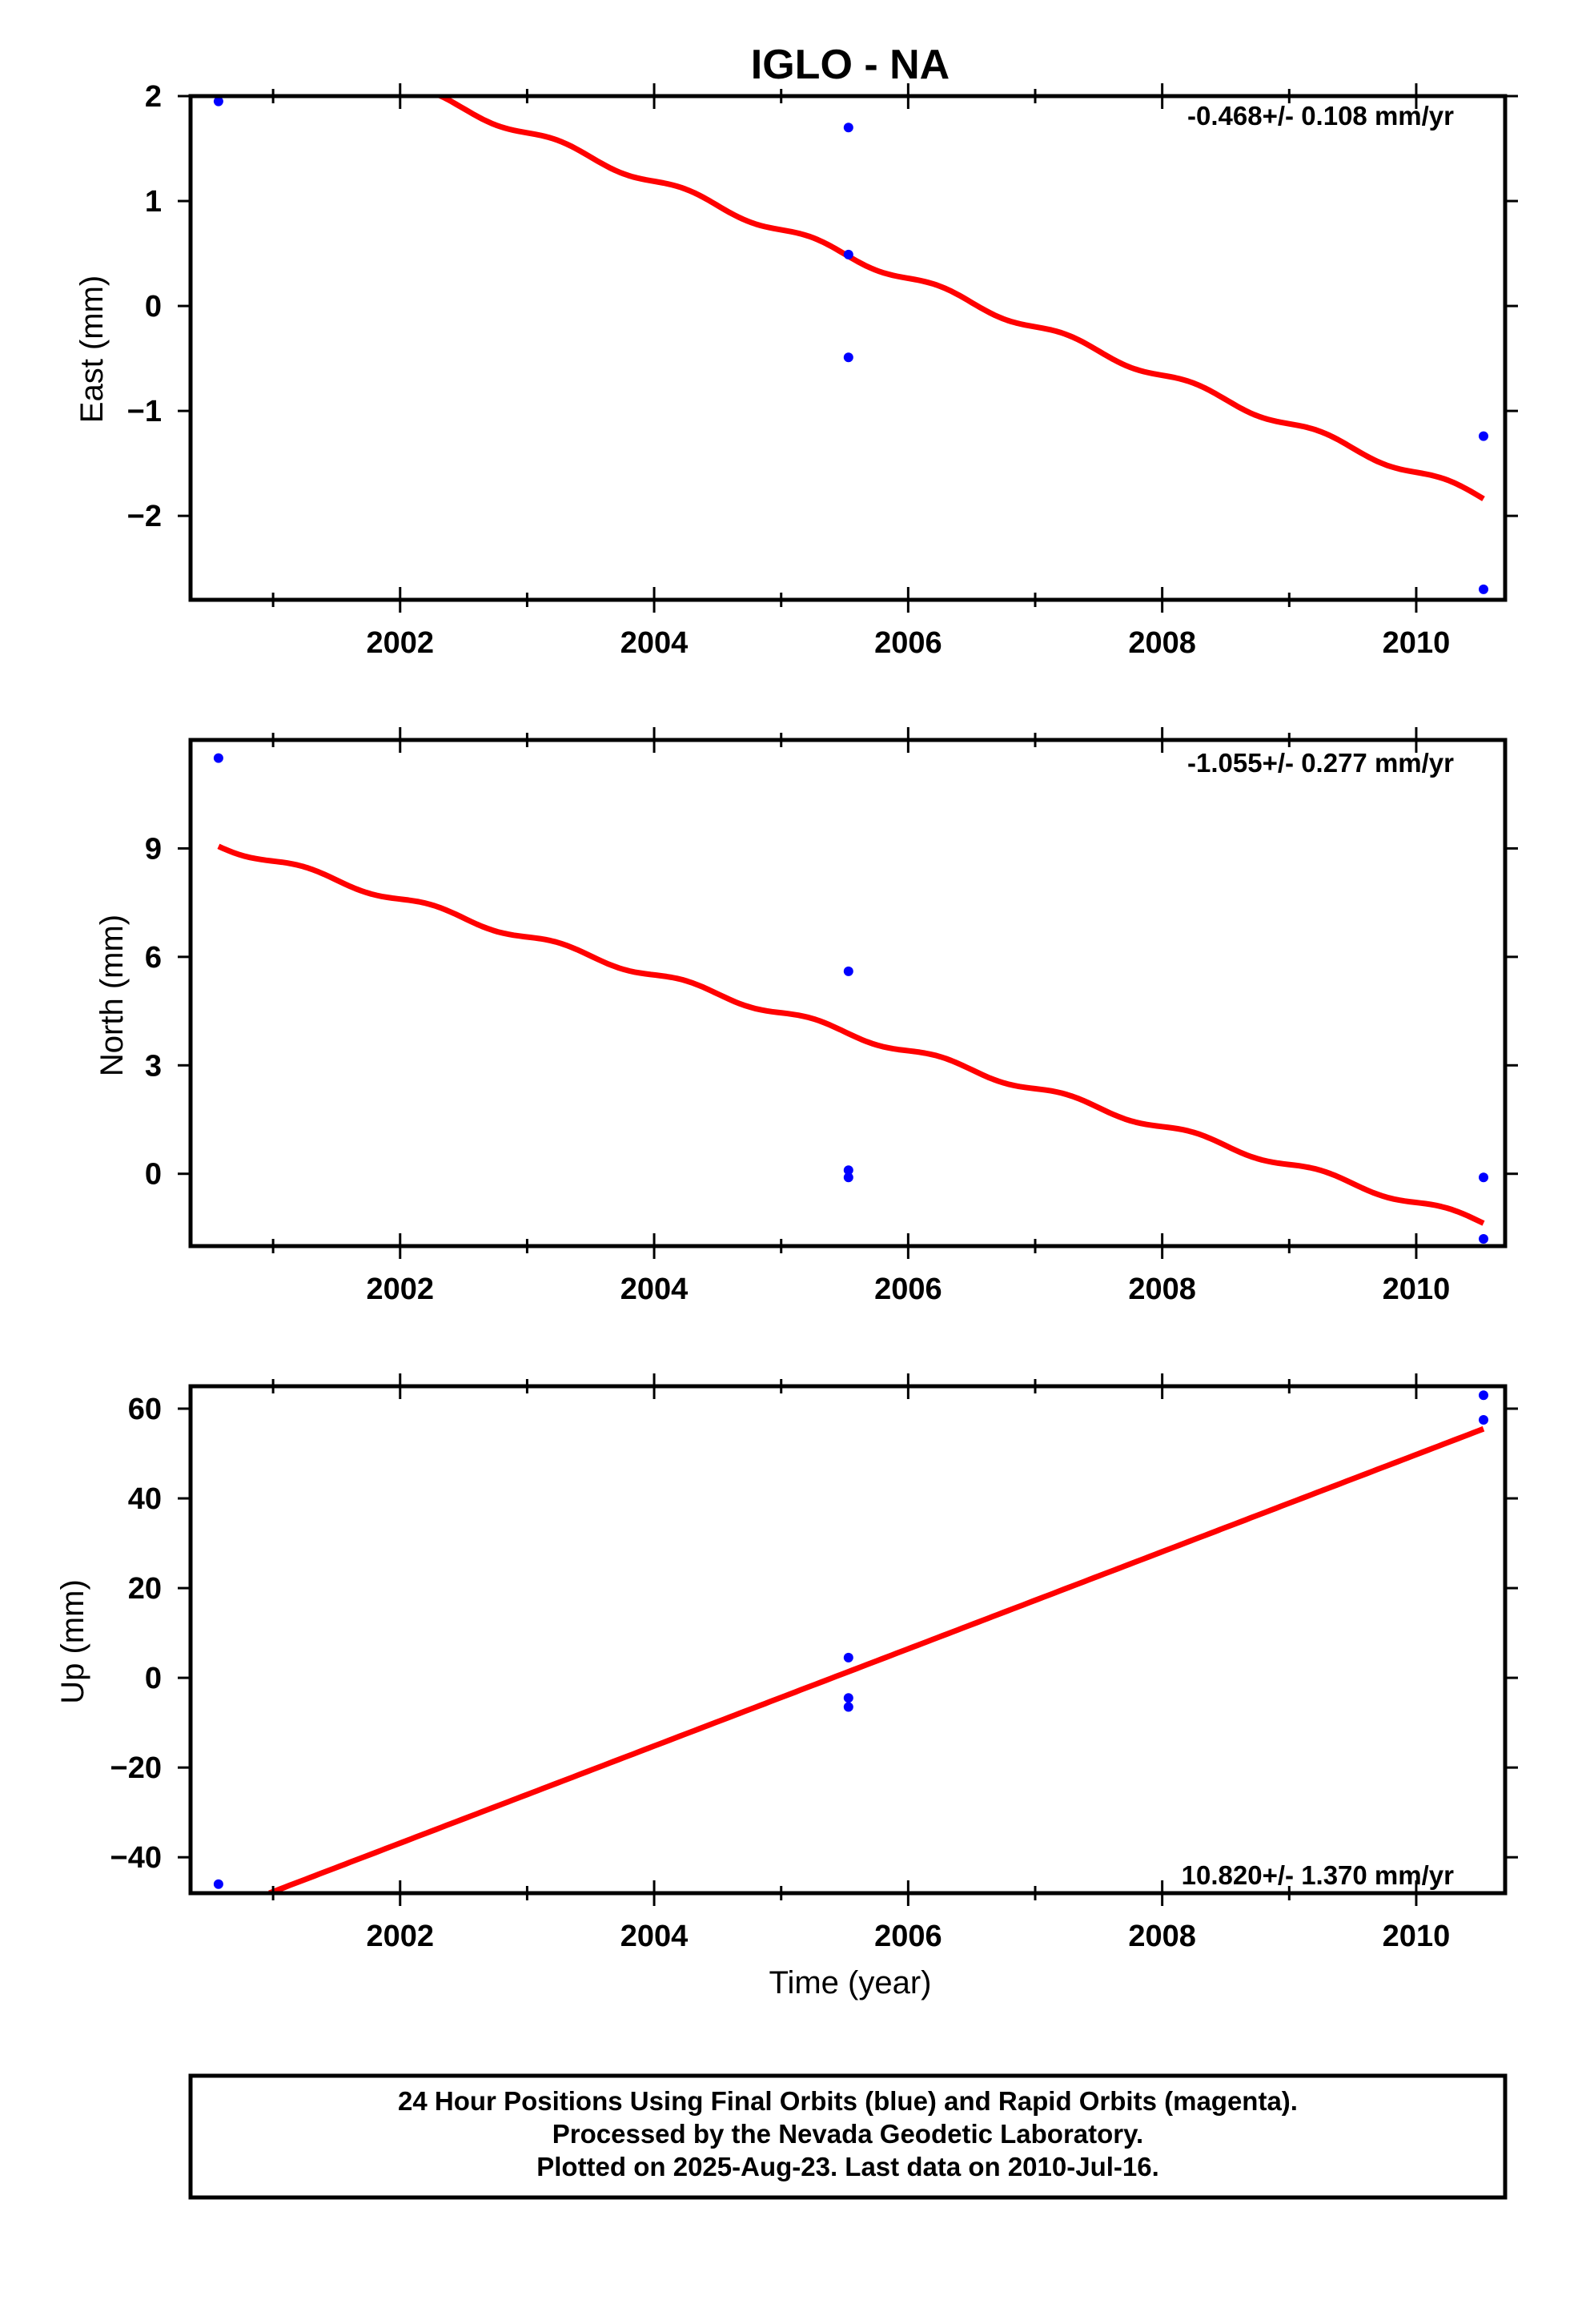 The image size is (1582, 2324). What do you see at coordinates (1417, 1936) in the screenshot?
I see `up-x-tick-label: 2010` at bounding box center [1417, 1936].